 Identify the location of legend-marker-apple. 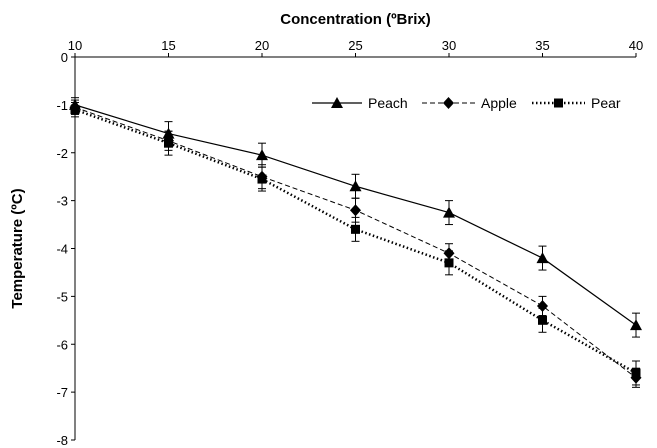
(448, 103).